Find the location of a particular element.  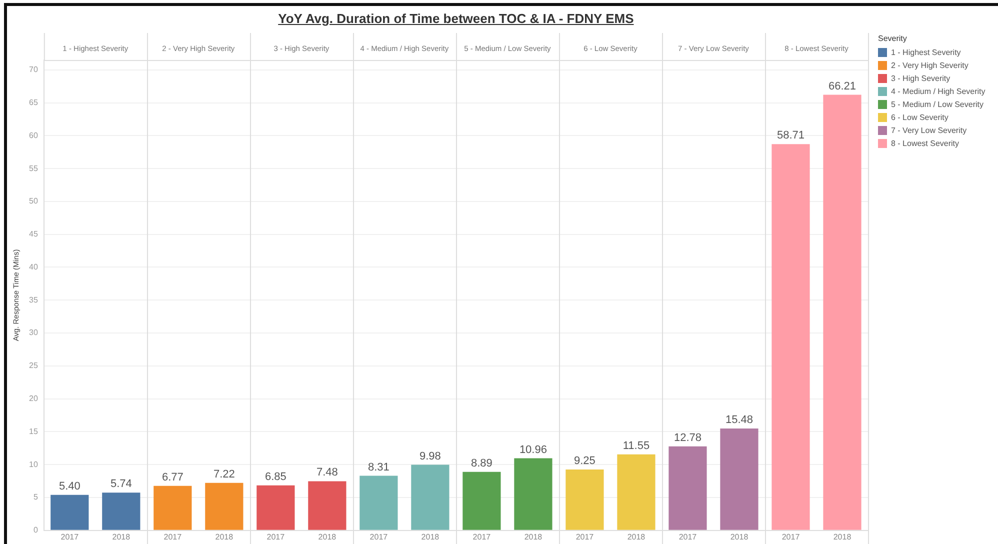

data-label: 10.96 is located at coordinates (533, 450).